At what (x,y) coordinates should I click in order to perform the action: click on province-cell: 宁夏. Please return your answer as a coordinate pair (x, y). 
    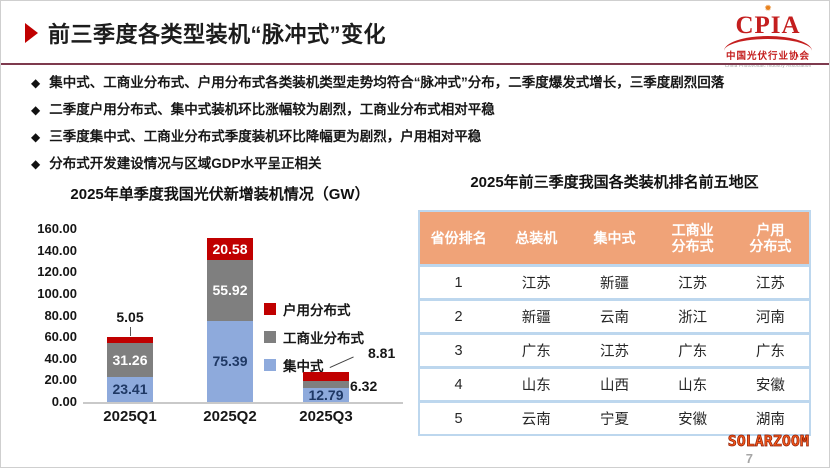
    Looking at the image, I should click on (614, 417).